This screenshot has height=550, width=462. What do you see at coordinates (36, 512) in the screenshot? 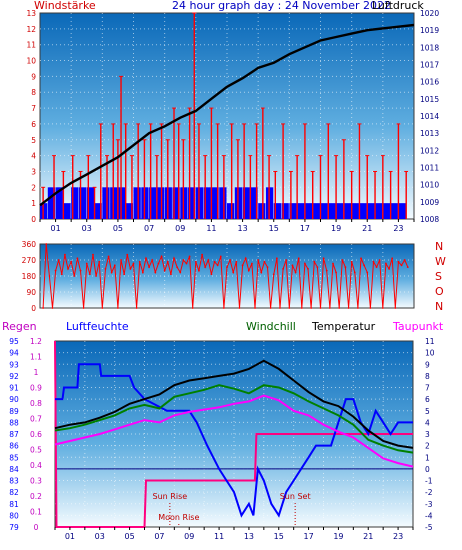
I see `rain-y-tick-label: 0.1` at bounding box center [36, 512].